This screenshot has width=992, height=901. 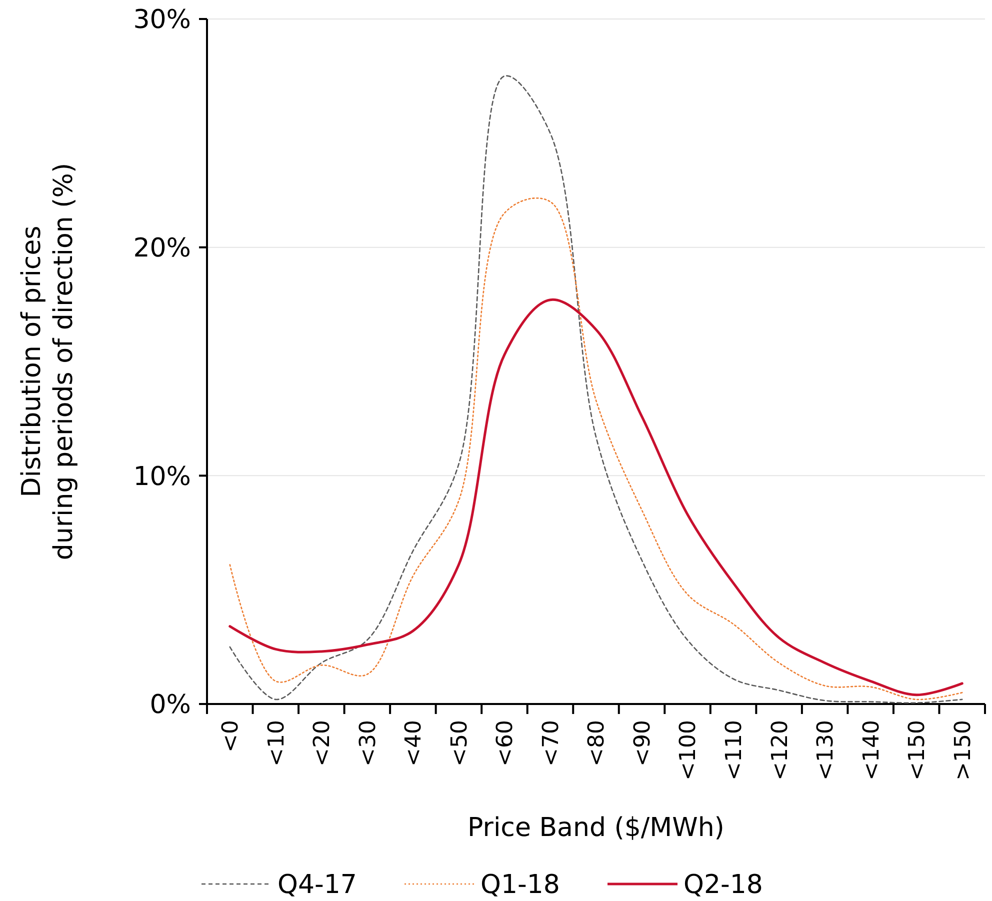 I want to click on x-tick-label: <140, so click(x=871, y=750).